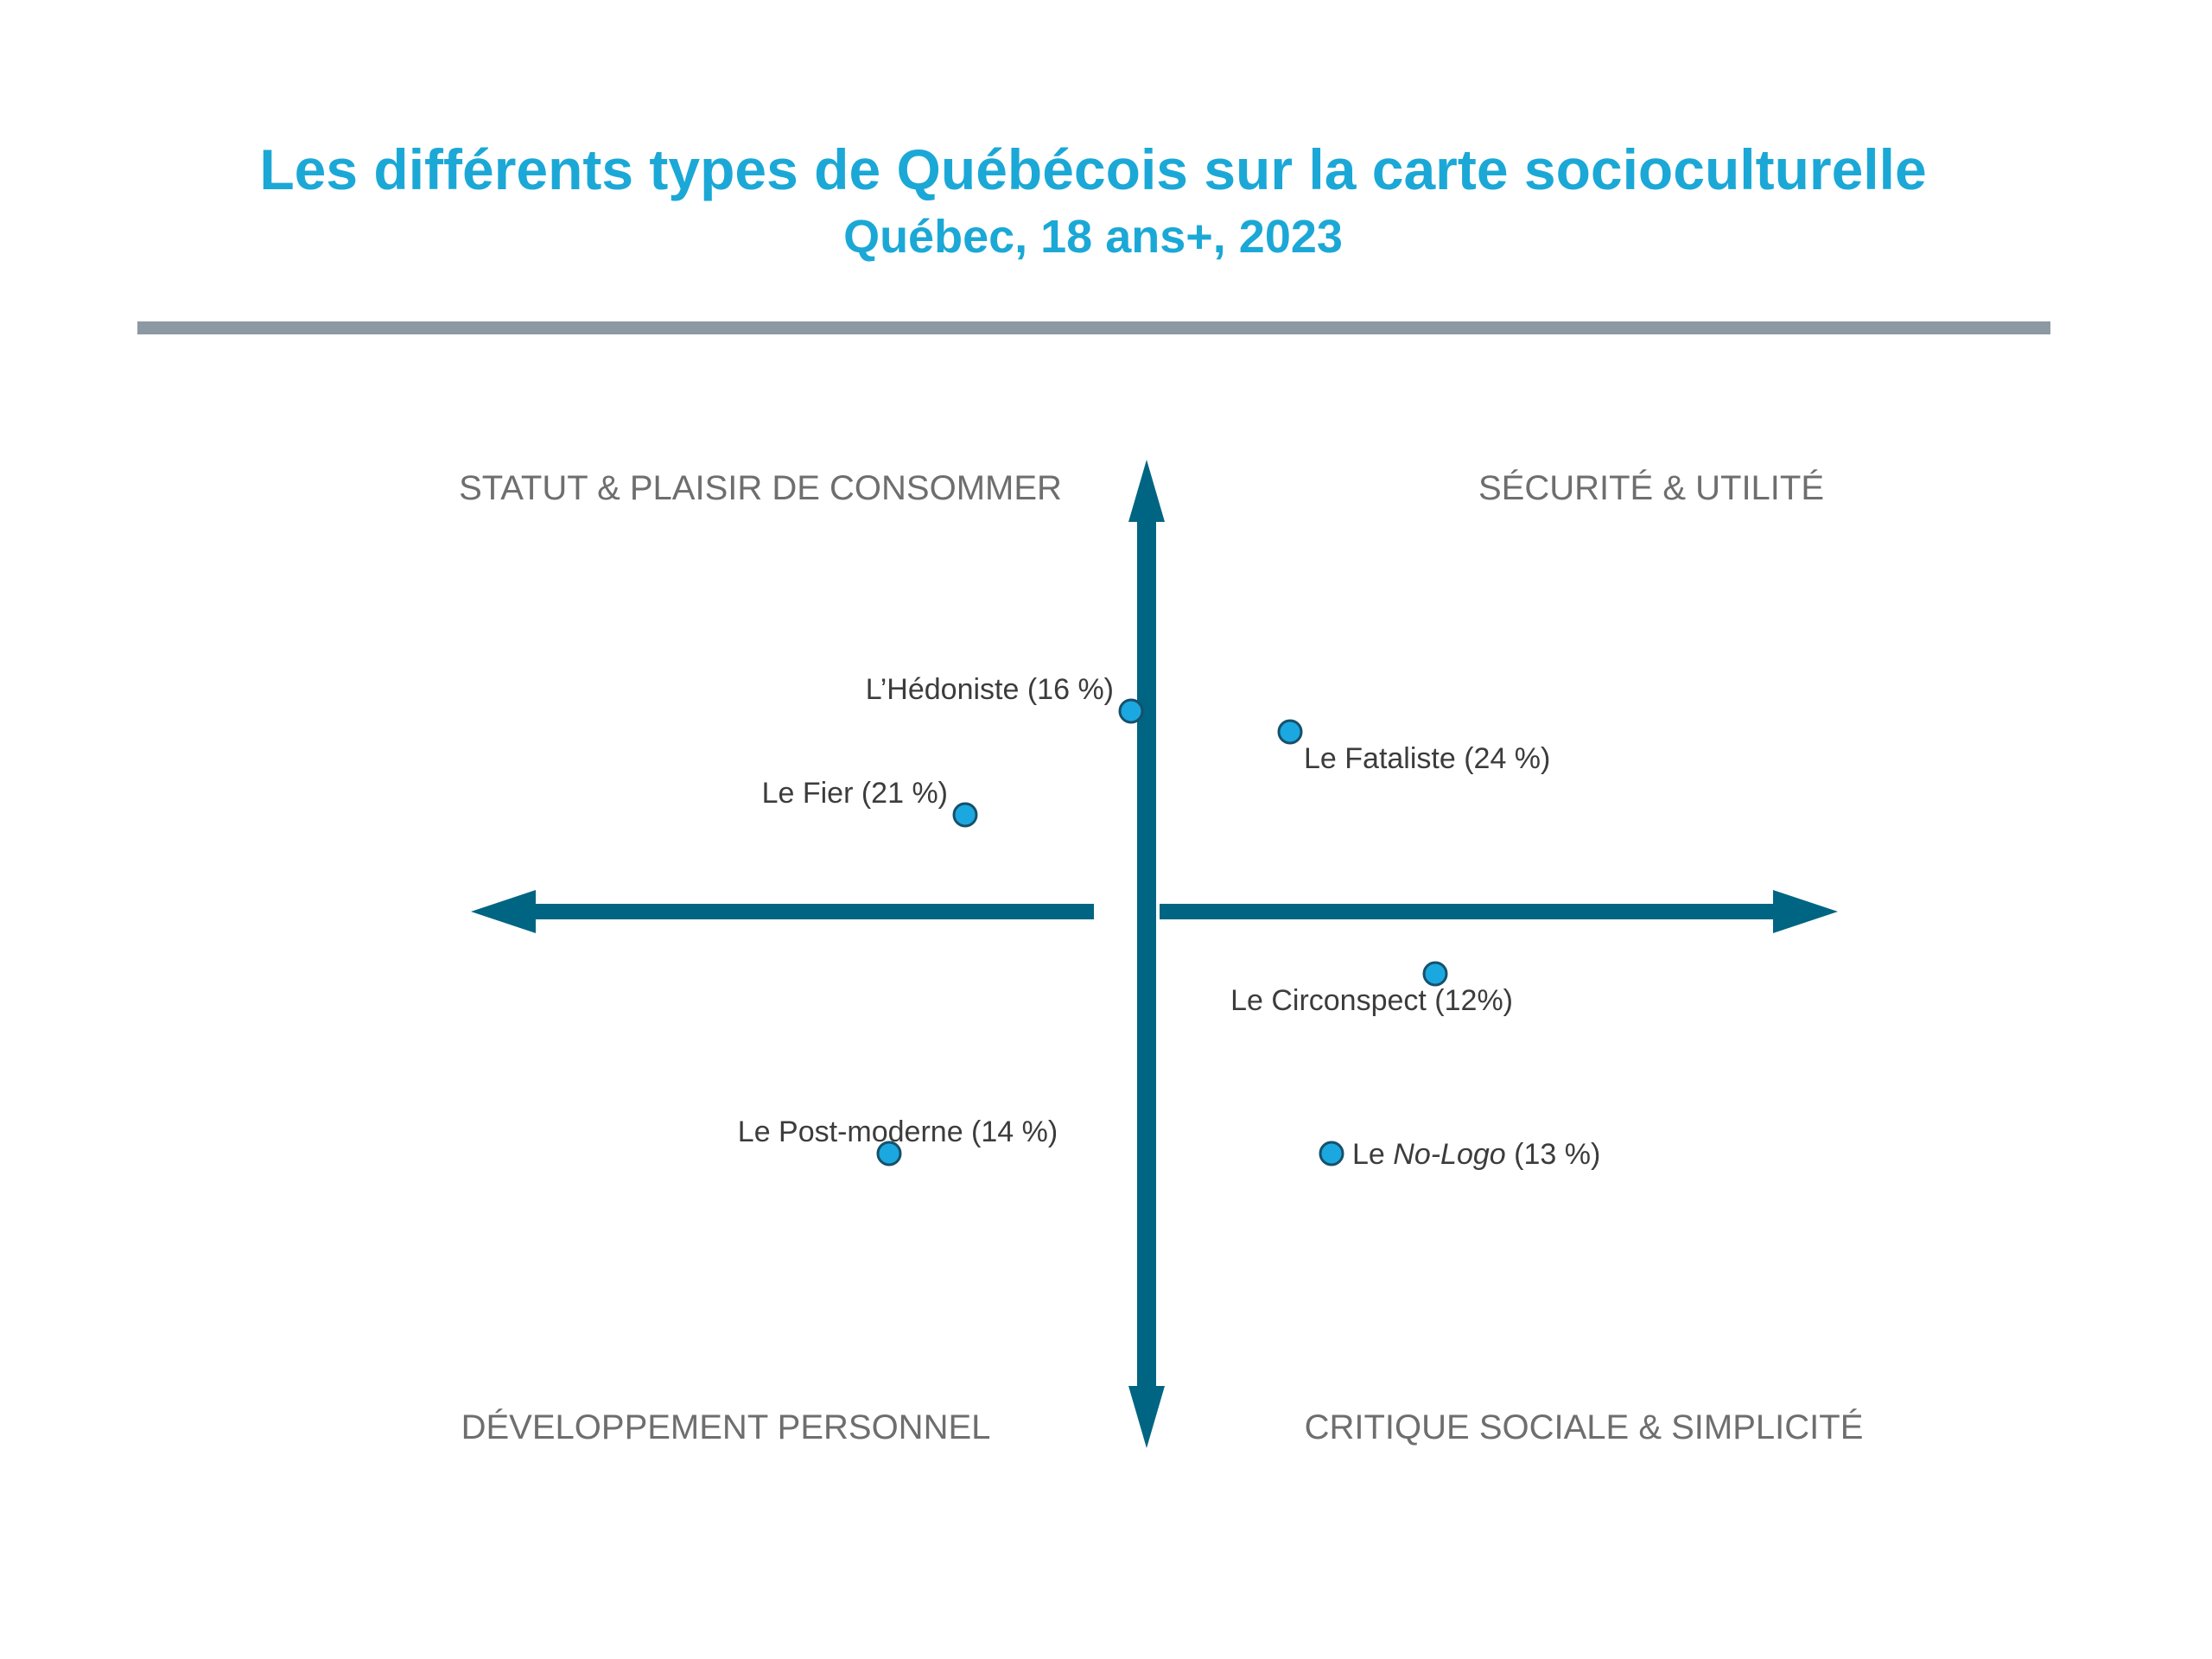 Image resolution: width=2212 pixels, height=1659 pixels. What do you see at coordinates (504, 911) in the screenshot?
I see `x-axis-left-arrow` at bounding box center [504, 911].